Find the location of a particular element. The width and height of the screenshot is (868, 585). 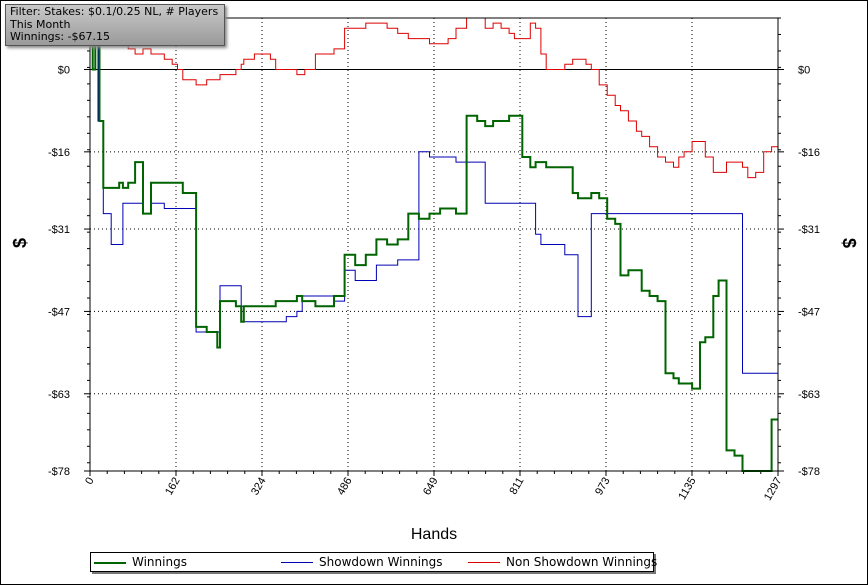

legend-label-winnings: Winnings is located at coordinates (159, 562).